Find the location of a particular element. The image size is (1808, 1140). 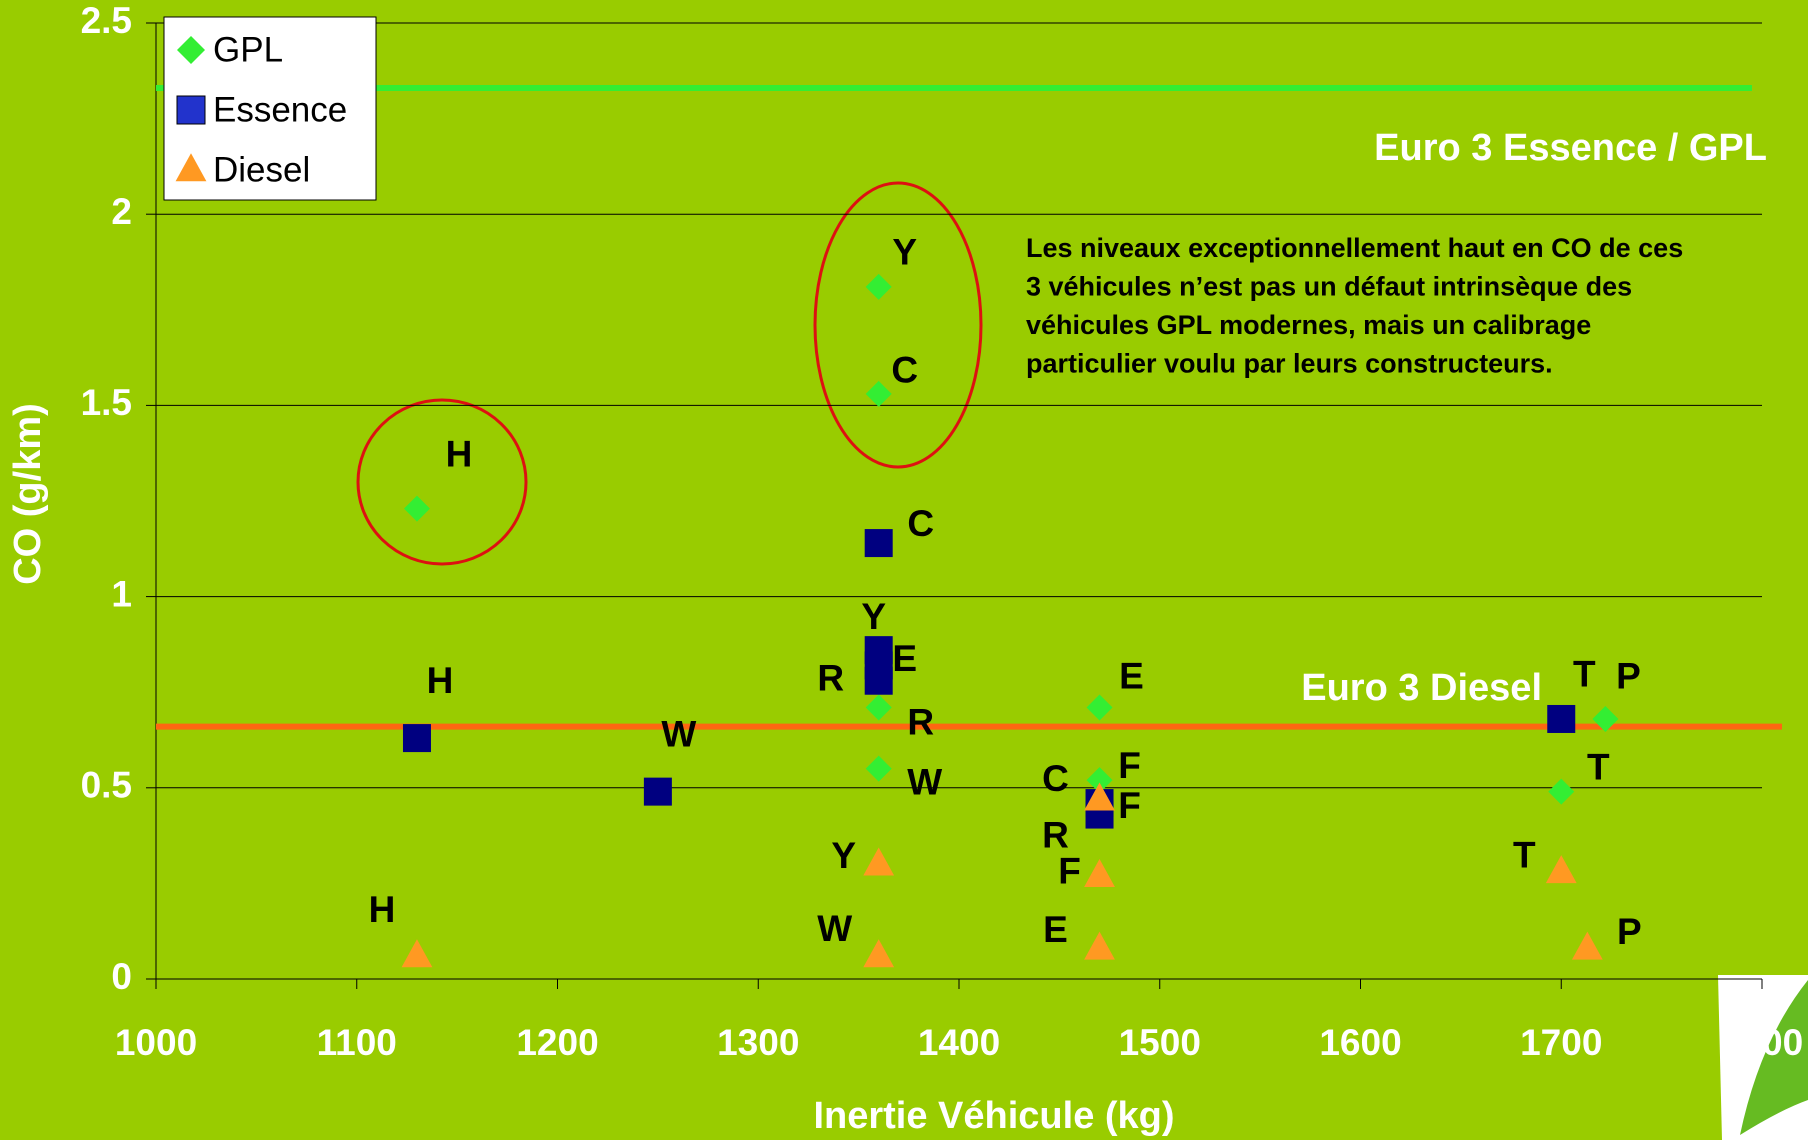

y-tick-label: 0.5 is located at coordinates (106, 785).